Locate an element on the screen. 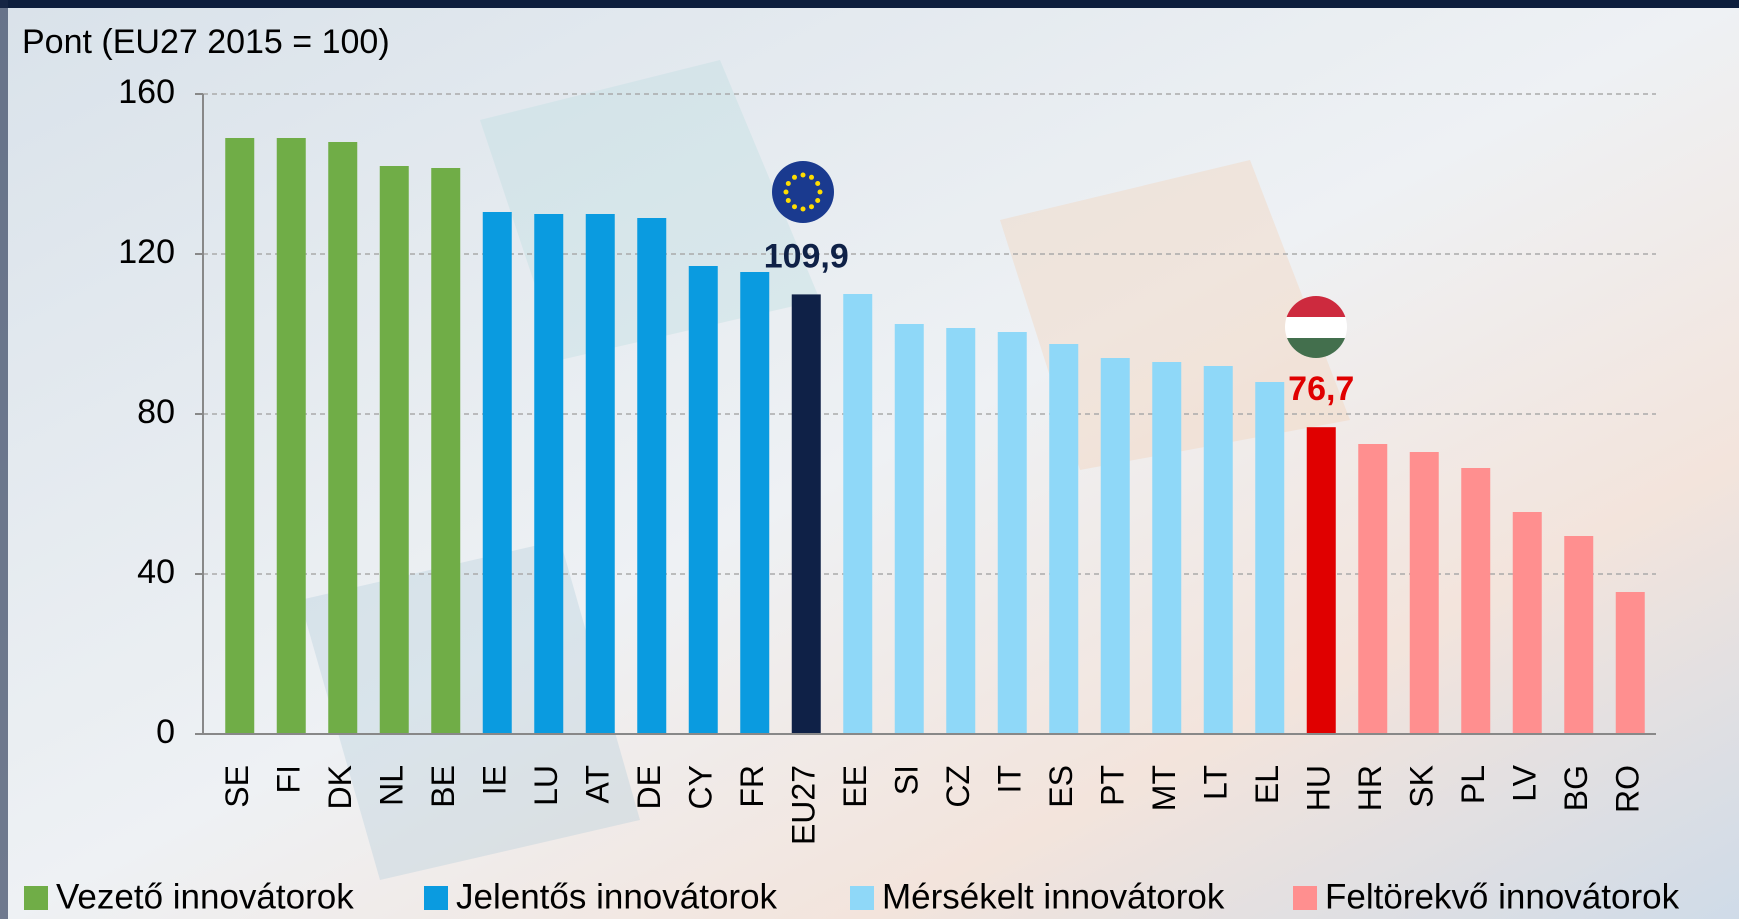 The height and width of the screenshot is (919, 1739). x-tick-label: RO is located at coordinates (1628, 789).